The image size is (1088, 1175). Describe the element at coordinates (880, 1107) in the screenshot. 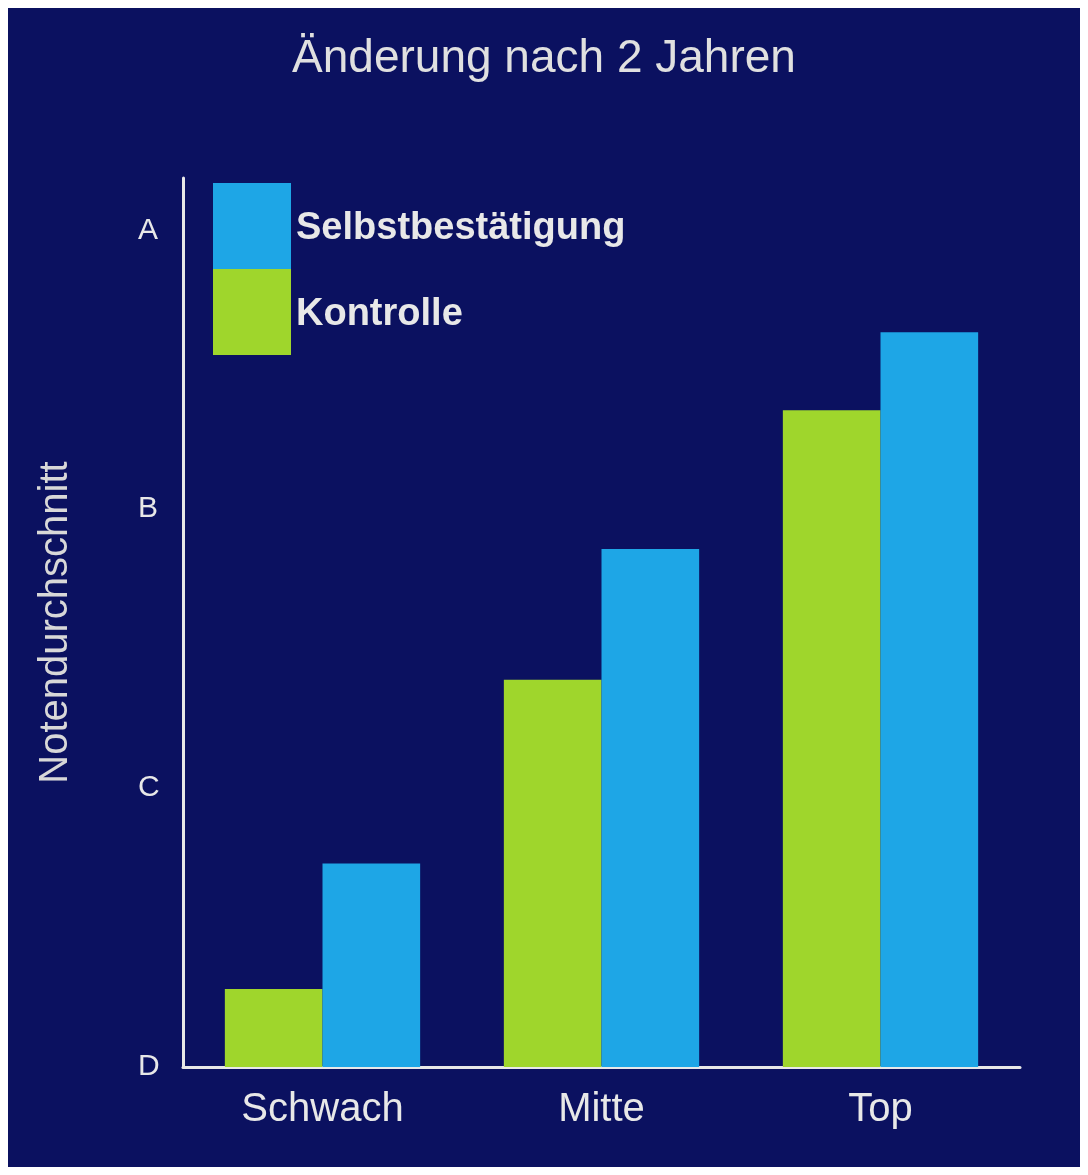

I see `x-tick-label: Top` at that location.